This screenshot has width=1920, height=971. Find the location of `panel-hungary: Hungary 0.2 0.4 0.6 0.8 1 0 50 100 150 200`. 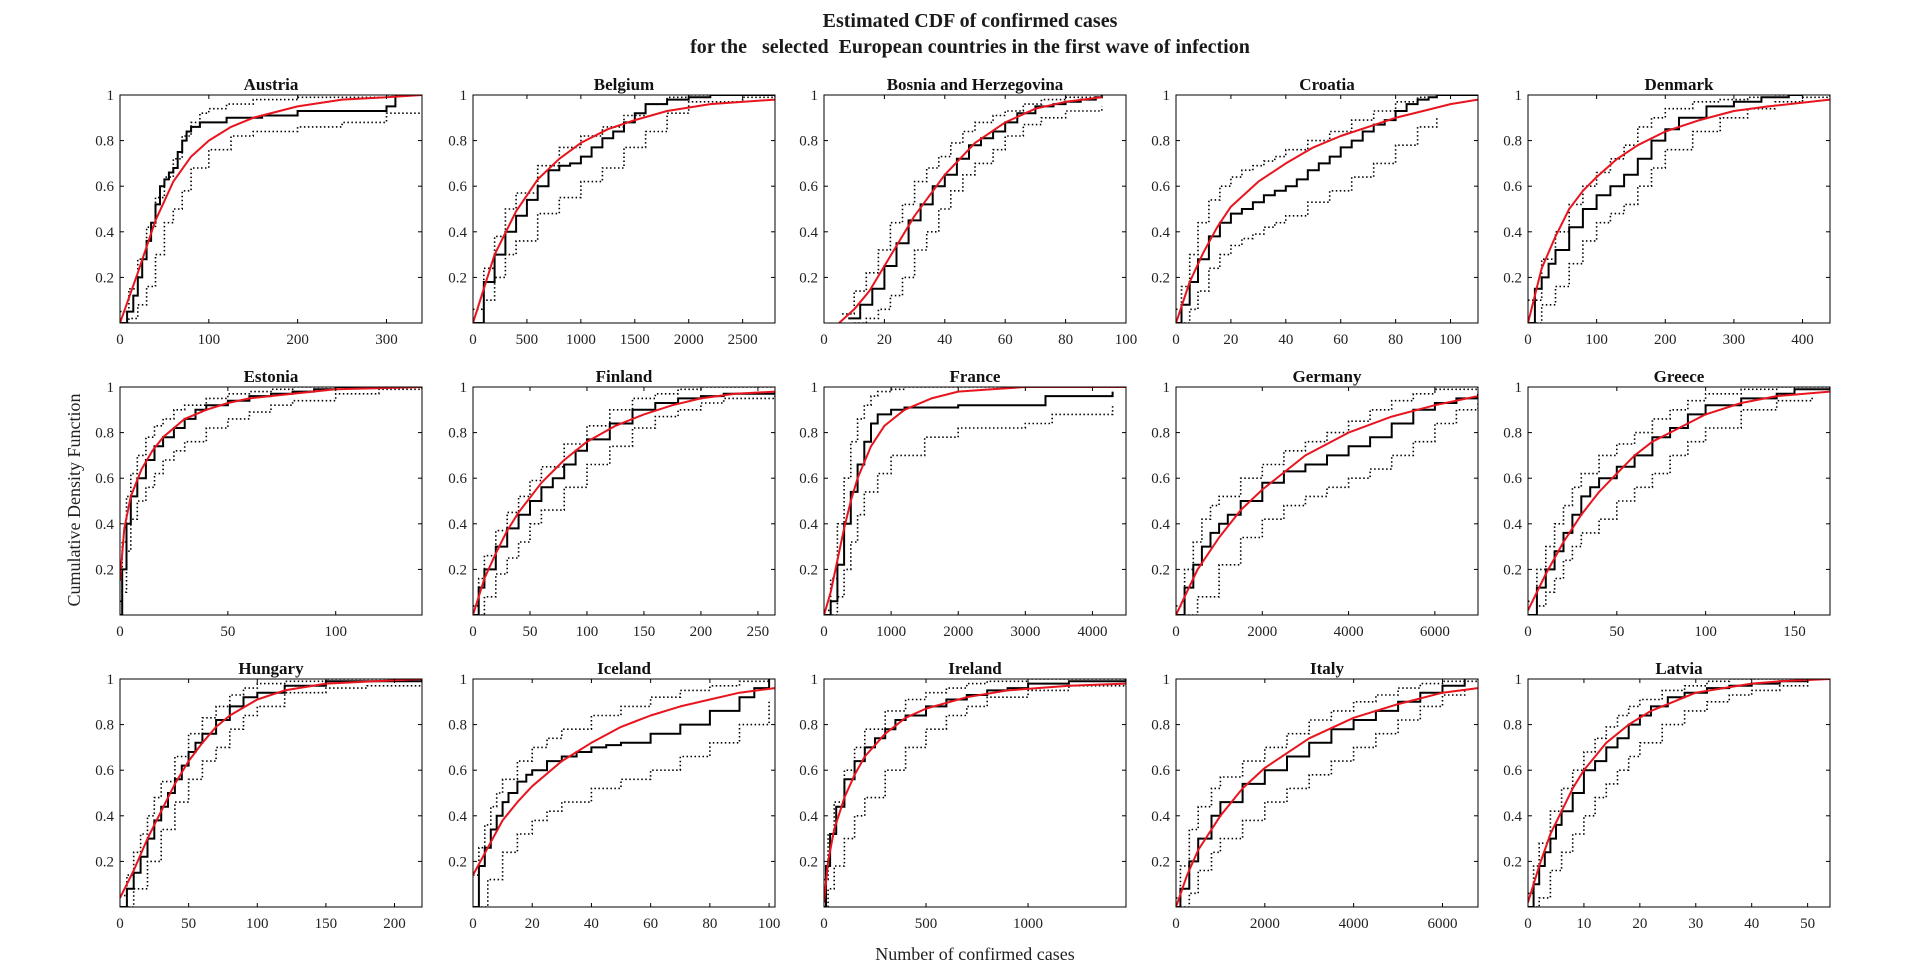

panel-hungary: Hungary 0.2 0.4 0.6 0.8 1 0 50 100 150 200 is located at coordinates (259, 795).